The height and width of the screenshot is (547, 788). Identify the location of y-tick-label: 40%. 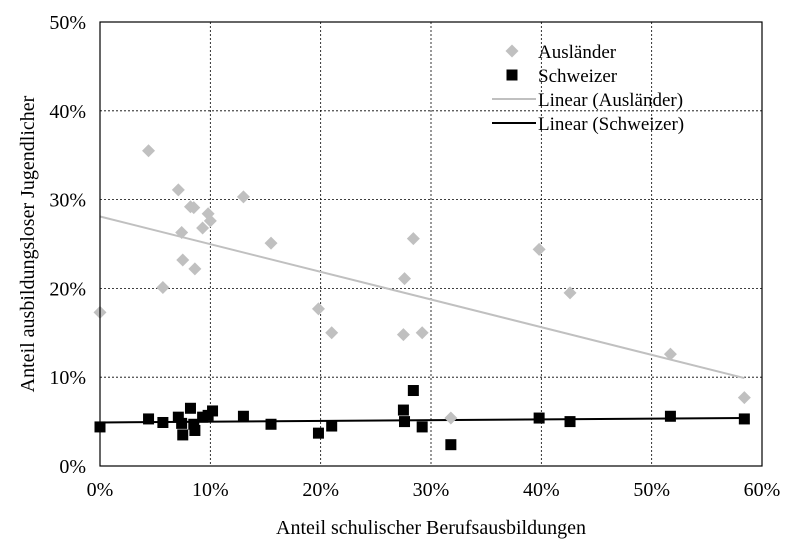
(67, 112).